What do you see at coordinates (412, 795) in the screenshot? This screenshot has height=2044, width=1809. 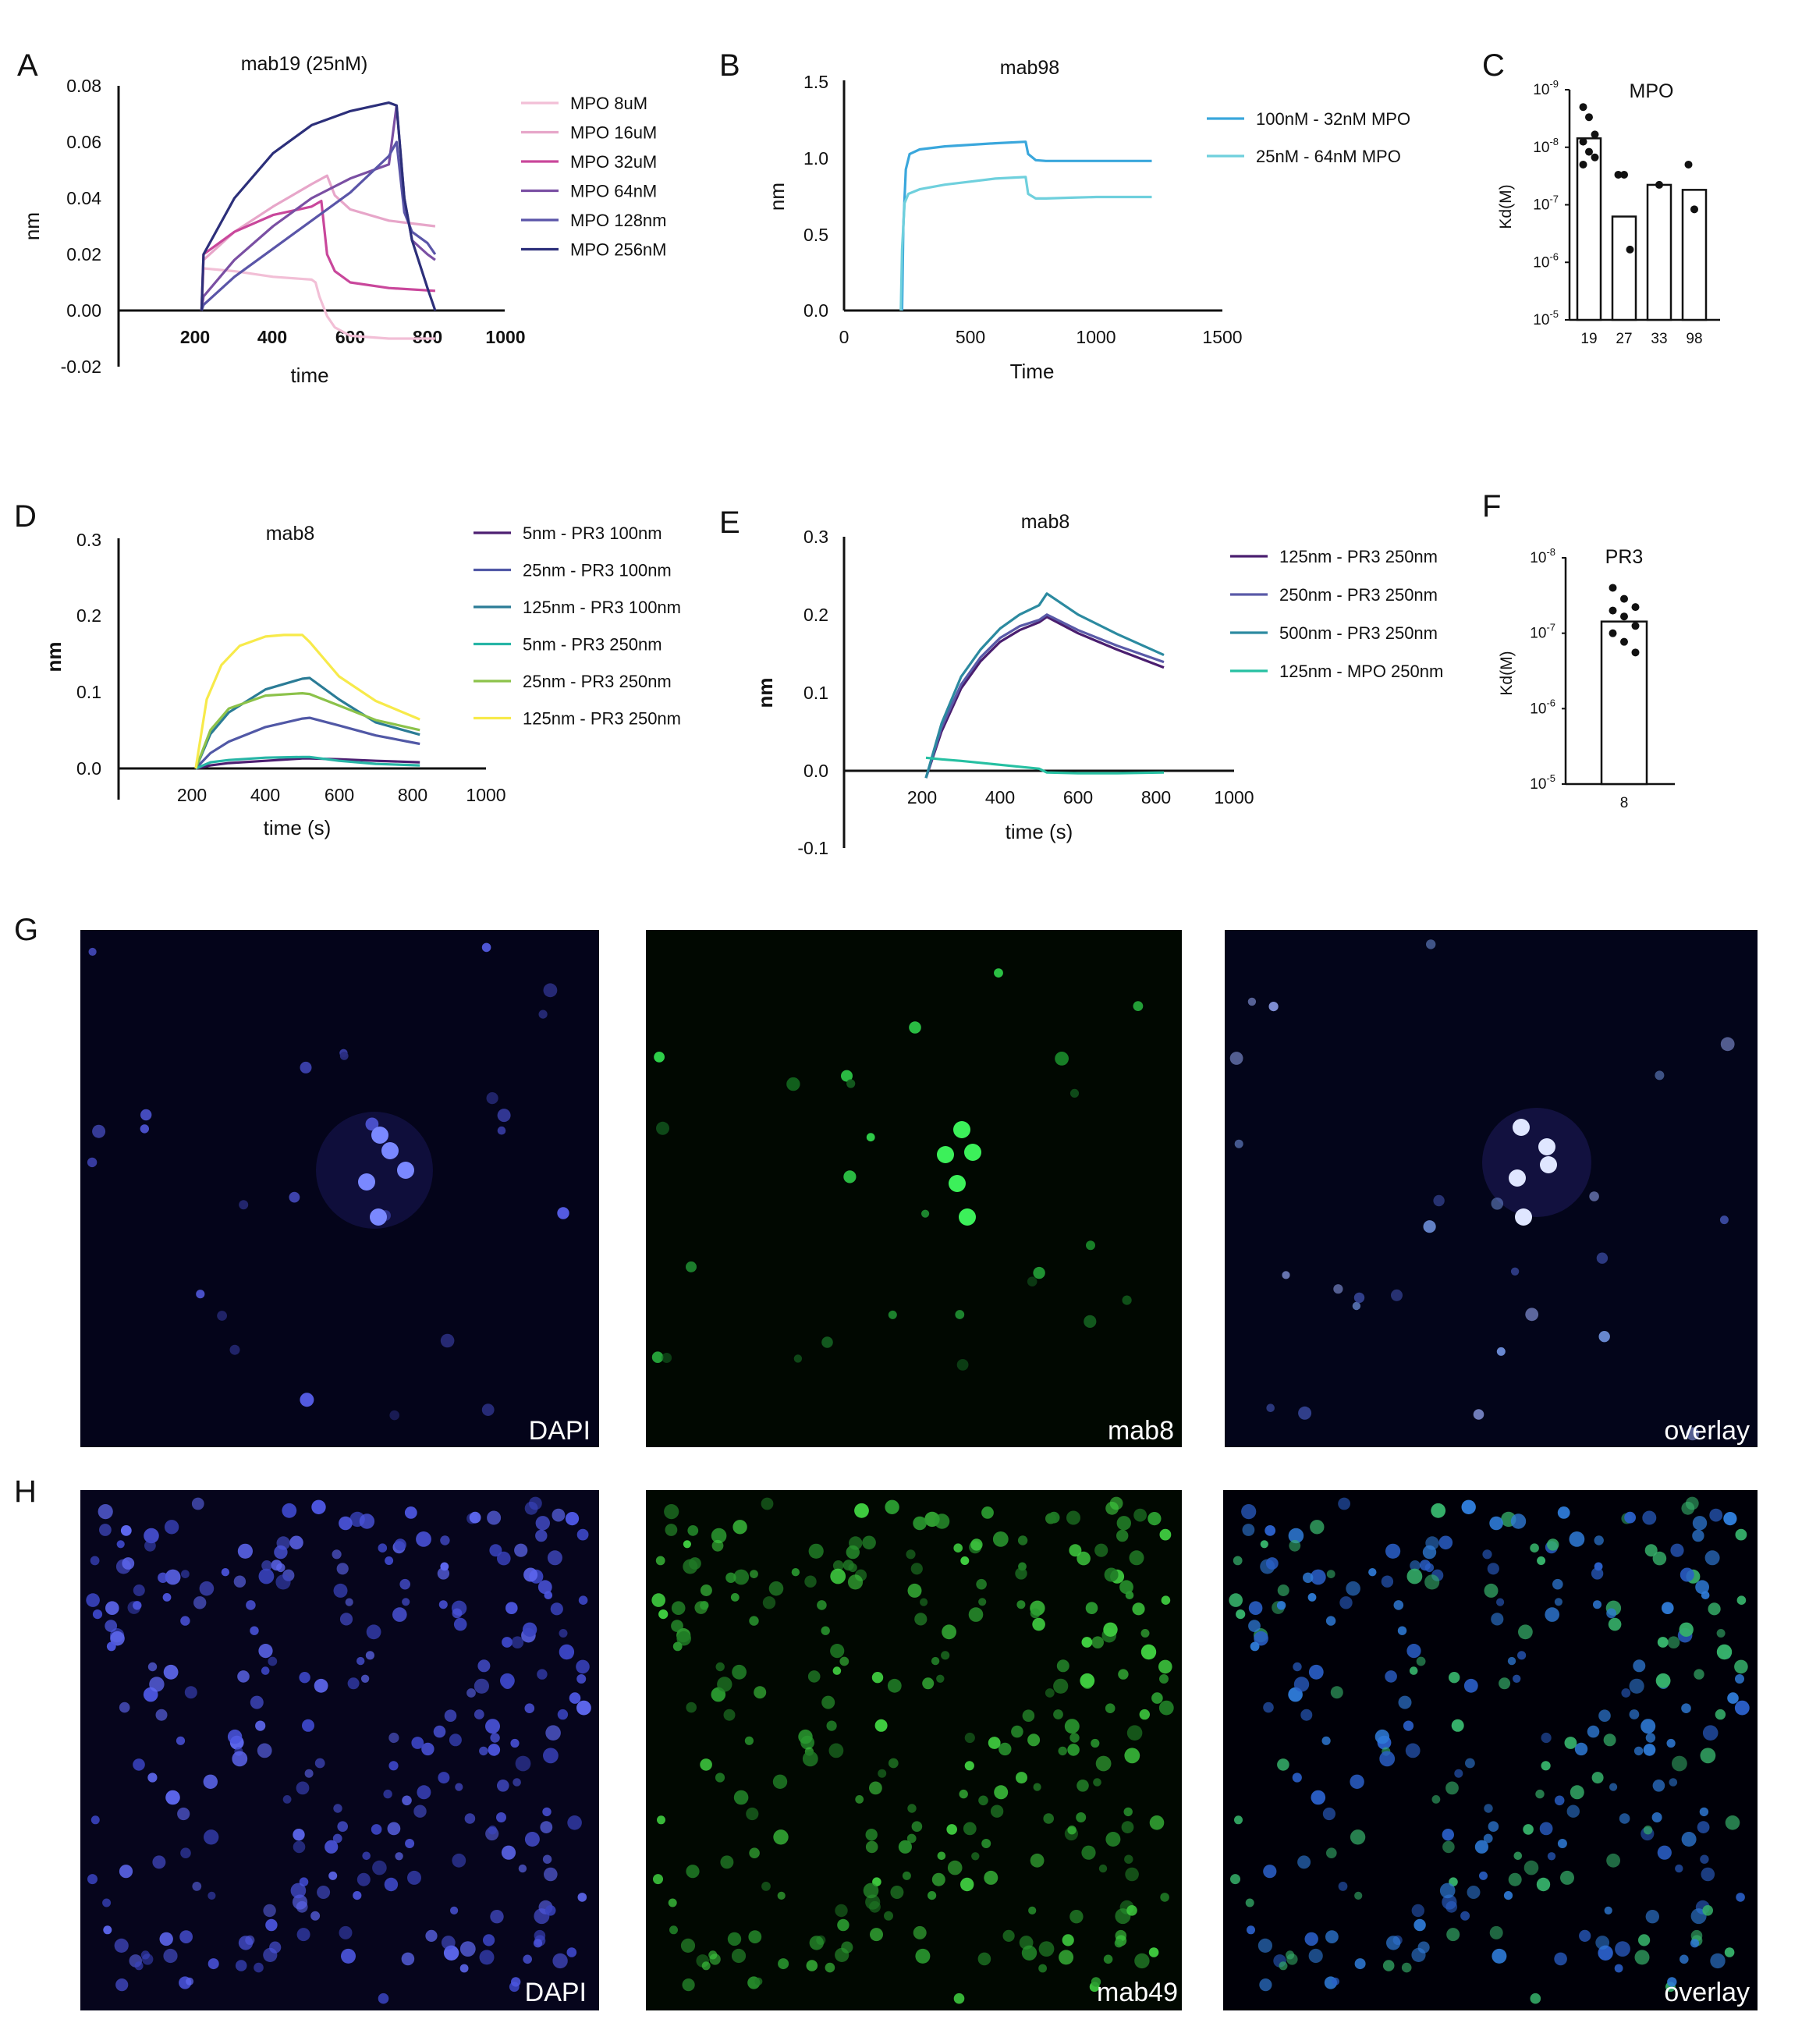 I see `chart-d-xtick: 800` at bounding box center [412, 795].